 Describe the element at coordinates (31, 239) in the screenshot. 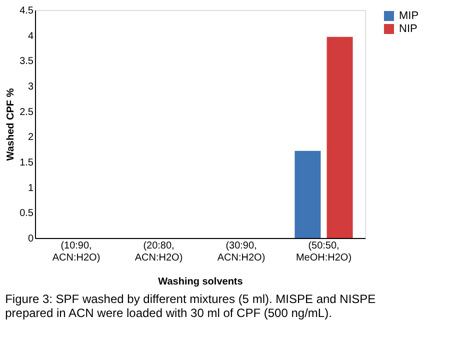

I see `y-tick-label: 0` at that location.